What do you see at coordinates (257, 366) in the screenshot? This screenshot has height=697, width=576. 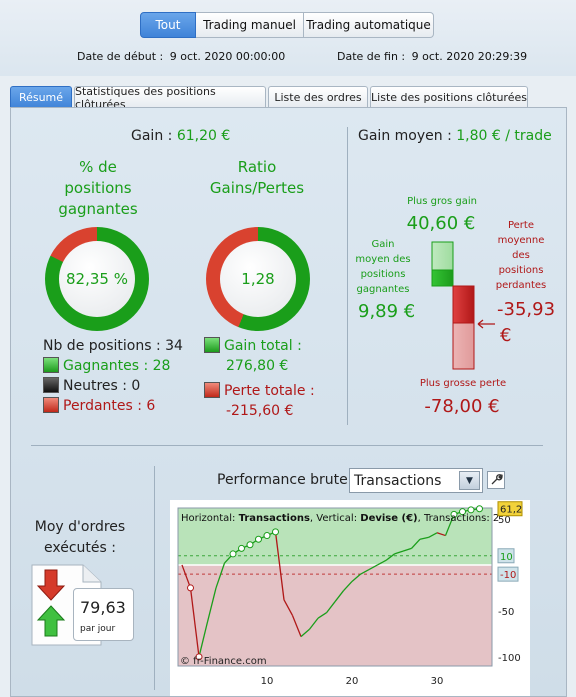 I see `gain-total-value: 276,80 €` at bounding box center [257, 366].